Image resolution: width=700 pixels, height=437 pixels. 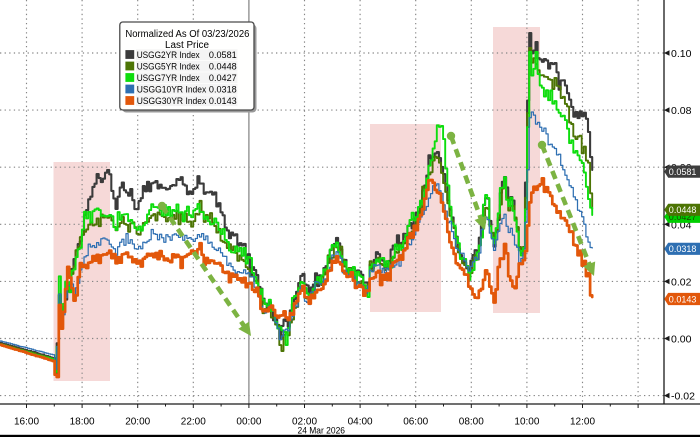 I want to click on svg-text: 24 Mar 2026, so click(x=322, y=431).